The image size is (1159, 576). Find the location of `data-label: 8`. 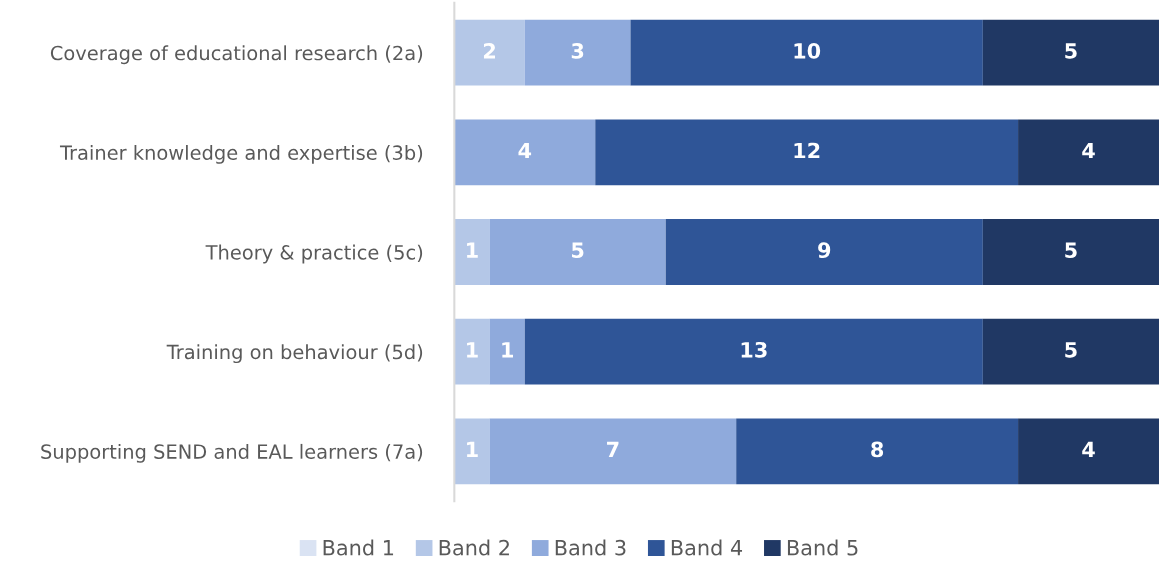

data-label: 8 is located at coordinates (877, 449).